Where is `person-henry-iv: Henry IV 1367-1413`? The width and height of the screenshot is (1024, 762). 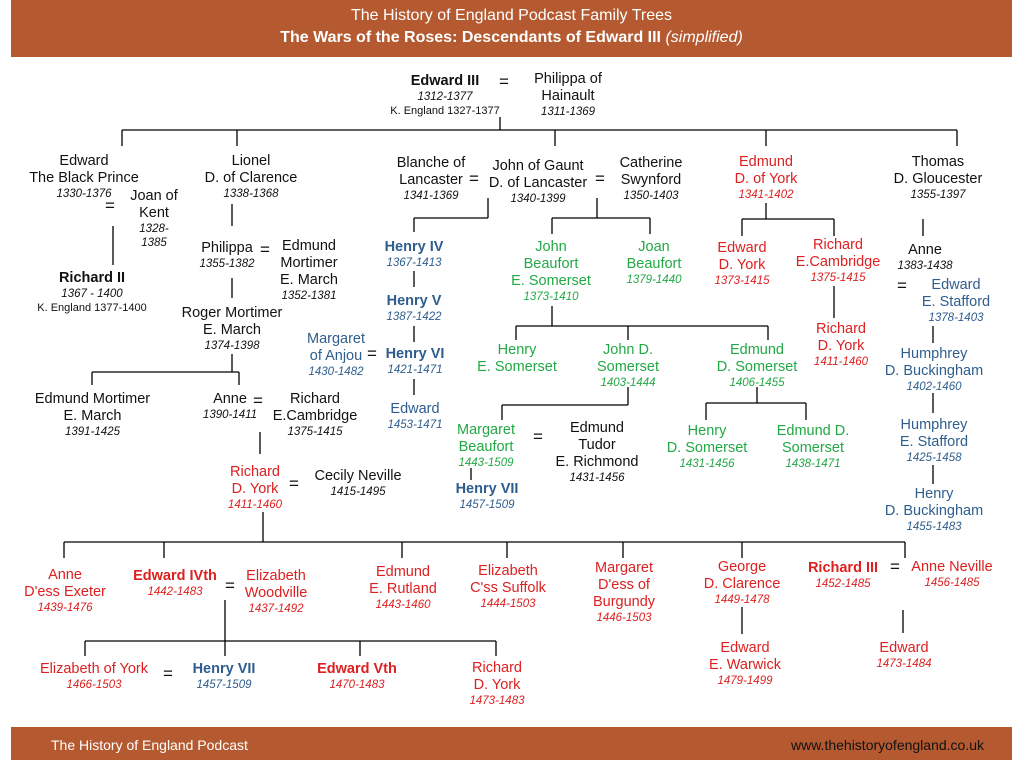 person-henry-iv: Henry IV 1367-1413 is located at coordinates (414, 254).